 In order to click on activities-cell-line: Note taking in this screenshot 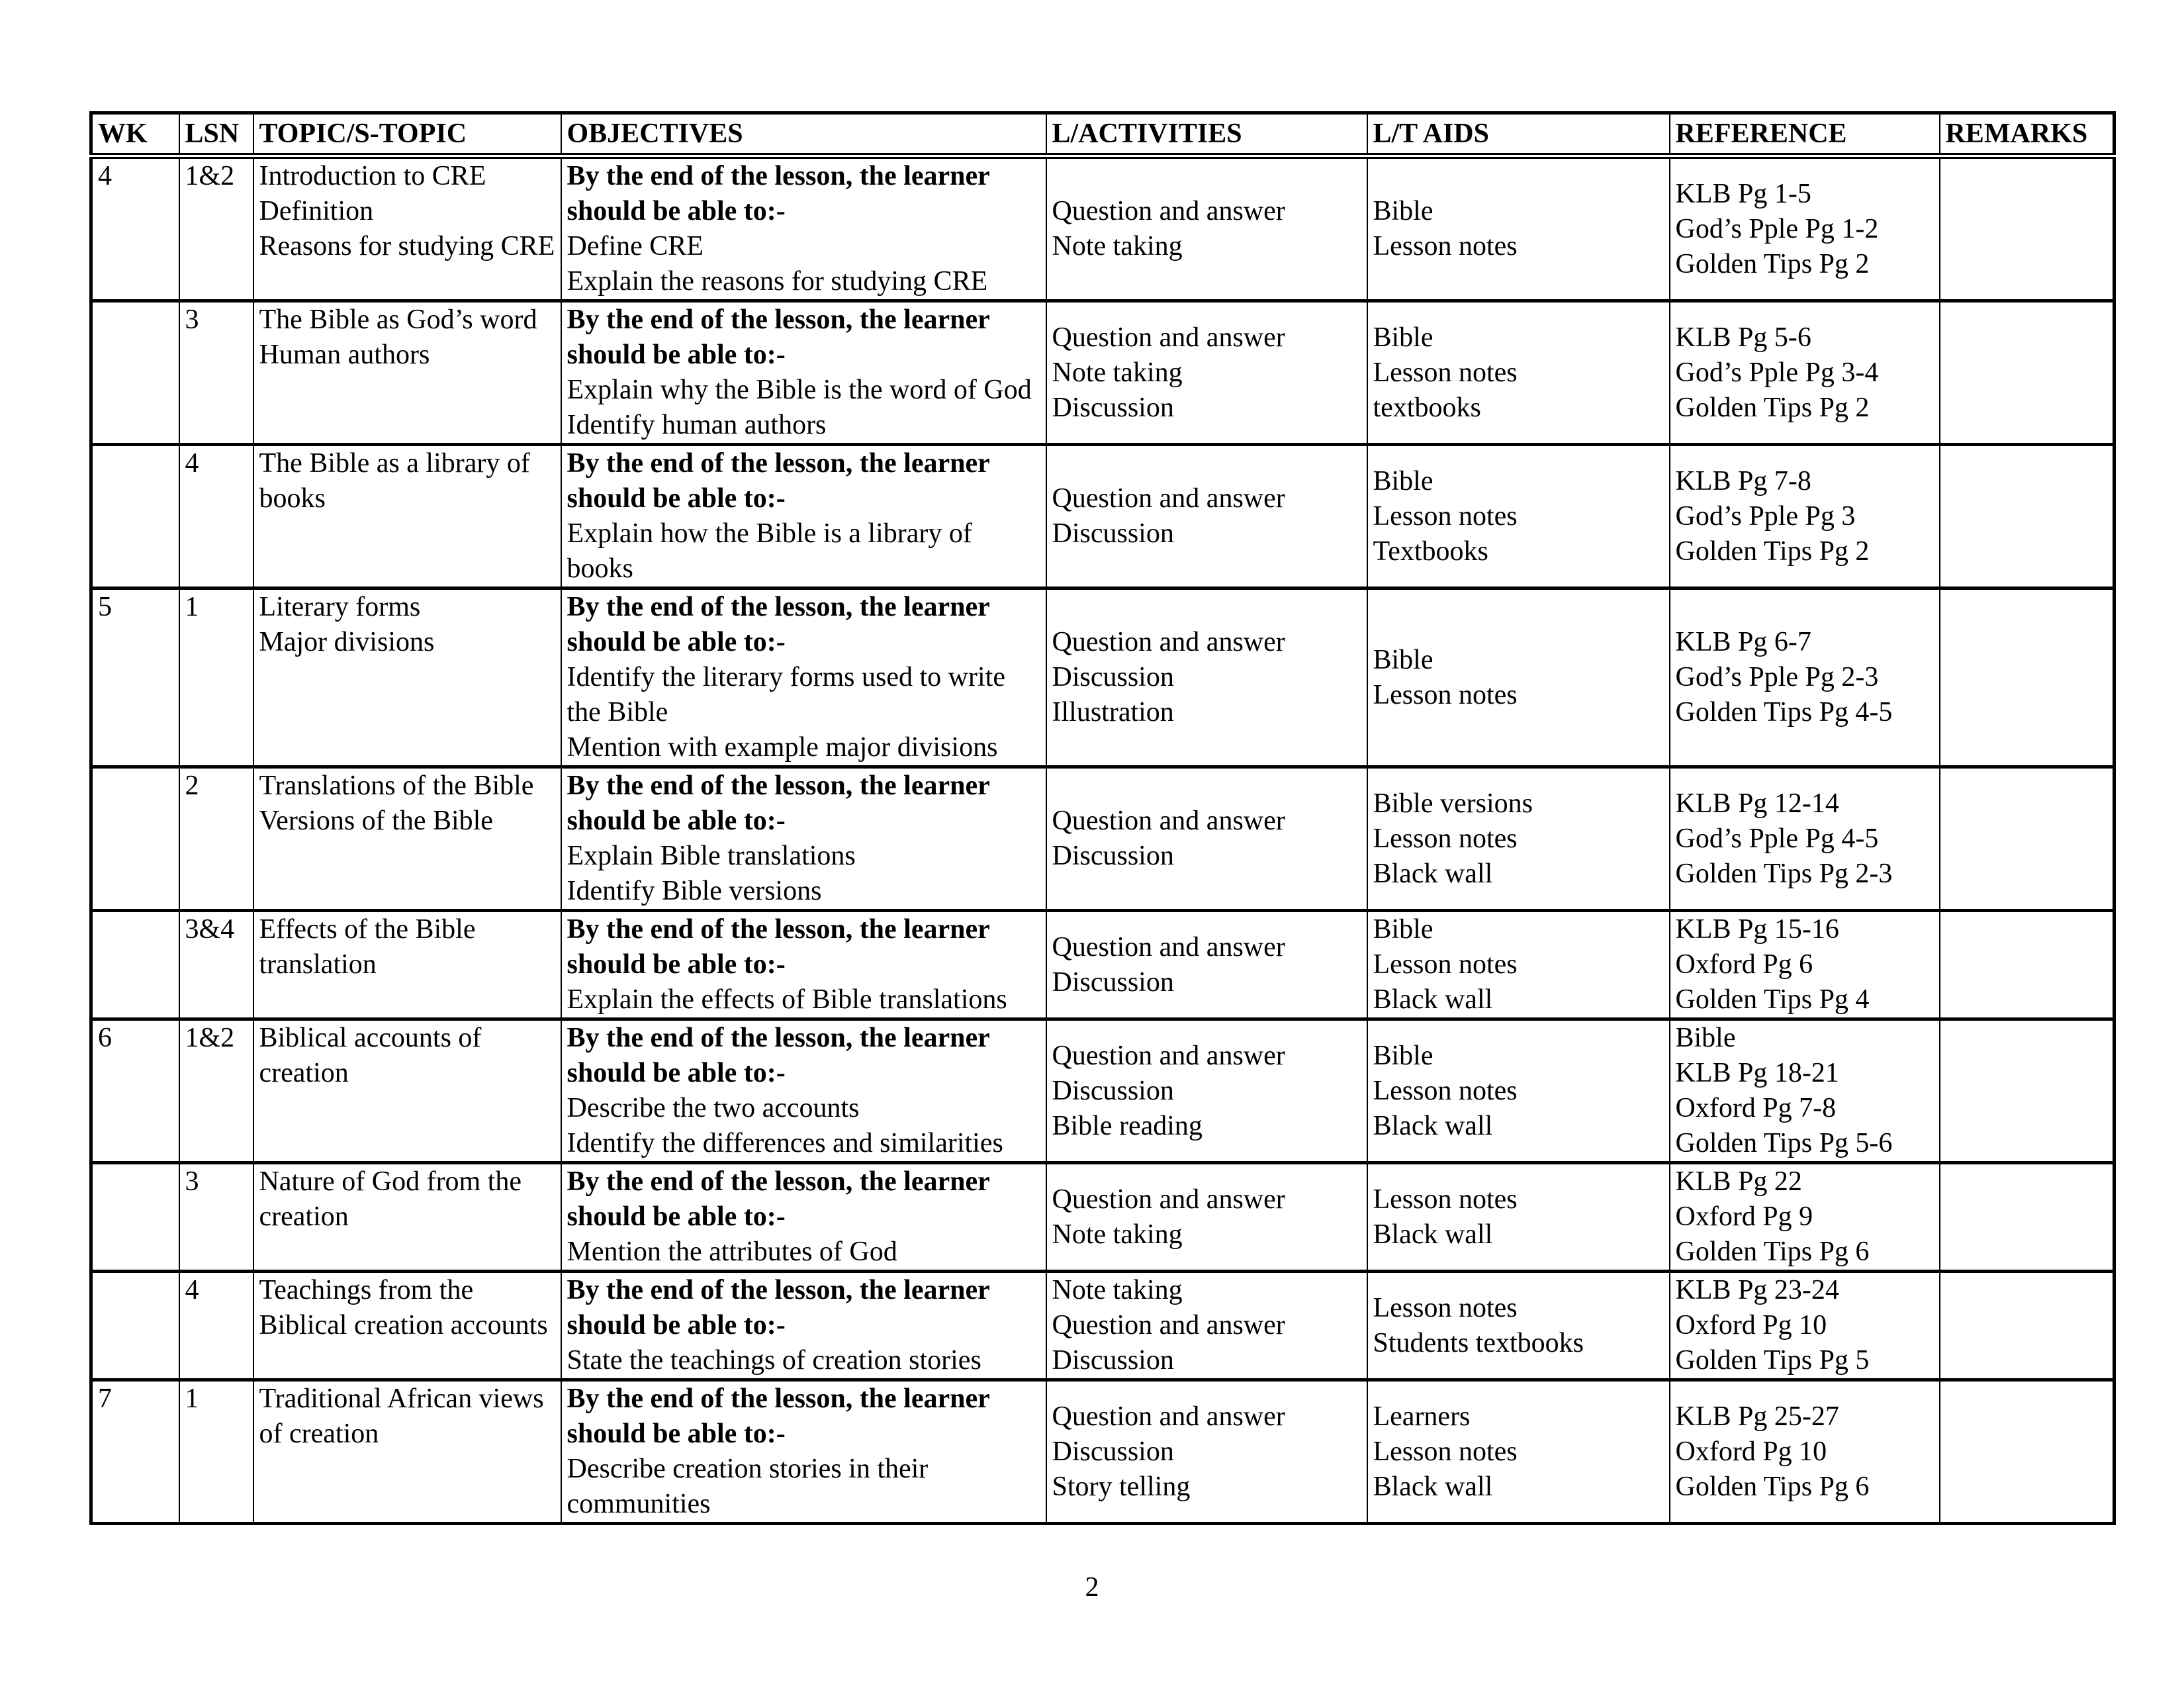, I will do `click(1117, 373)`.